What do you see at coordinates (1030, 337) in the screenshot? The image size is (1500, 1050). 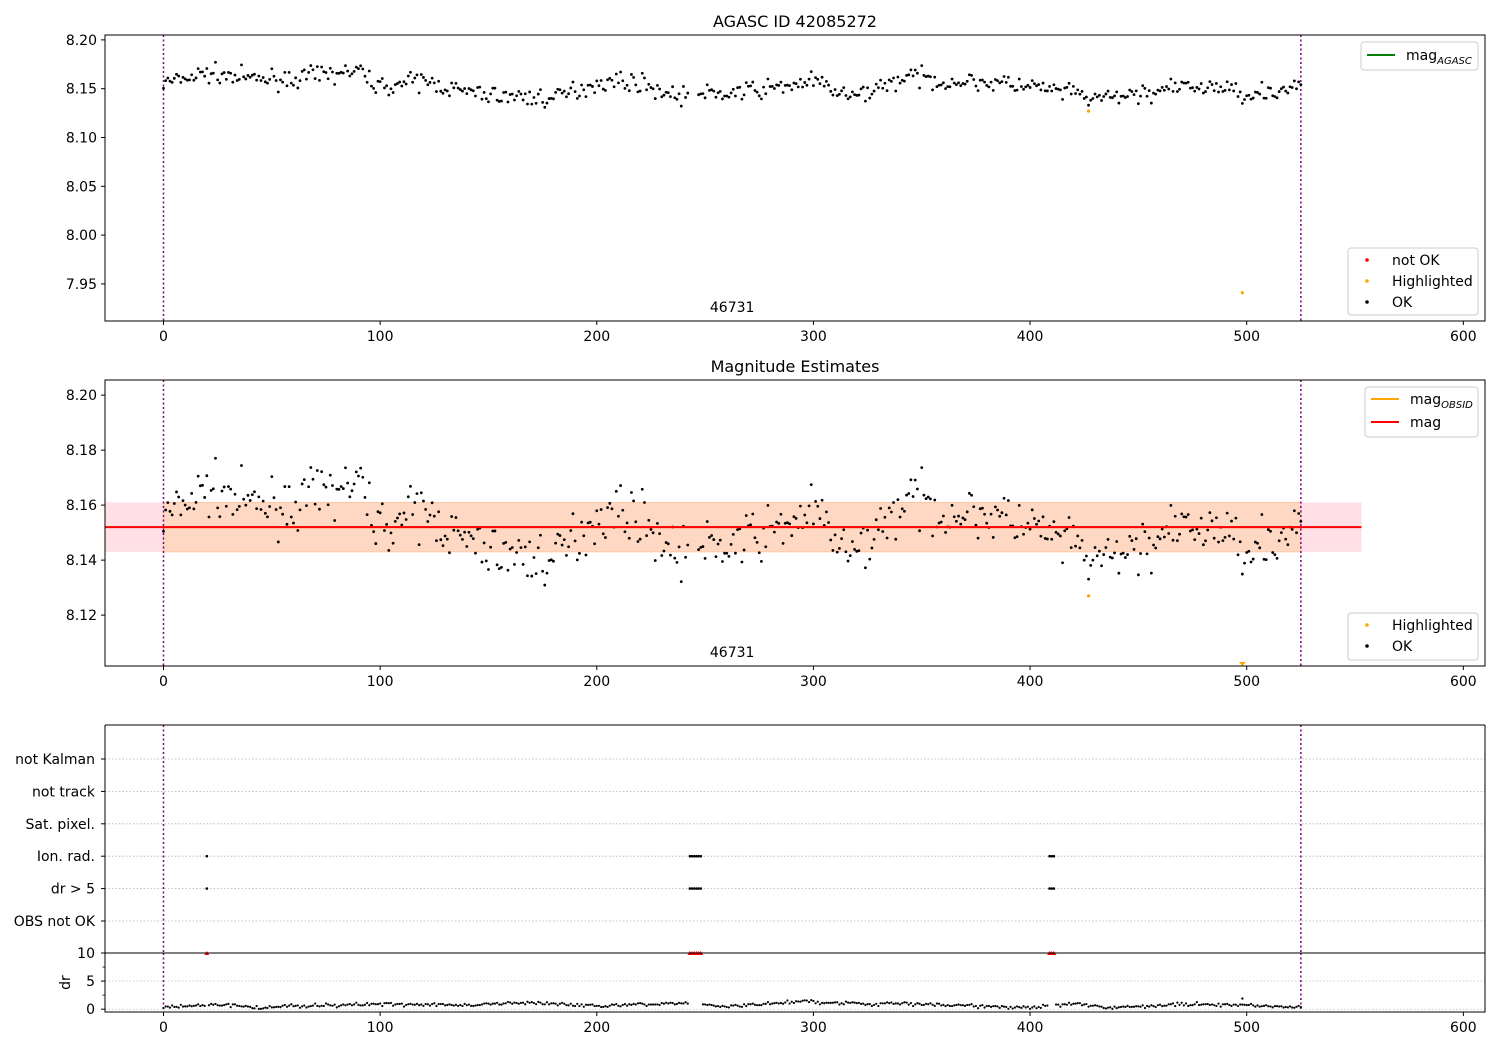 I see `x-tick-label: 400` at bounding box center [1030, 337].